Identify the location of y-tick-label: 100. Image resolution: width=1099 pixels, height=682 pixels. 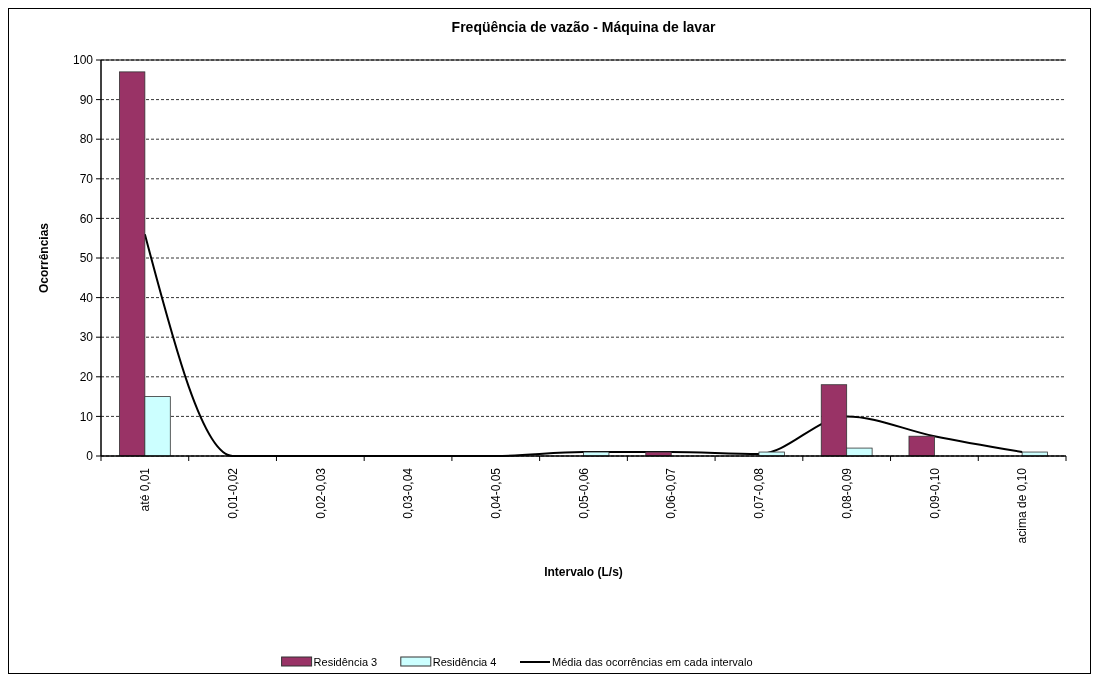
(83, 60).